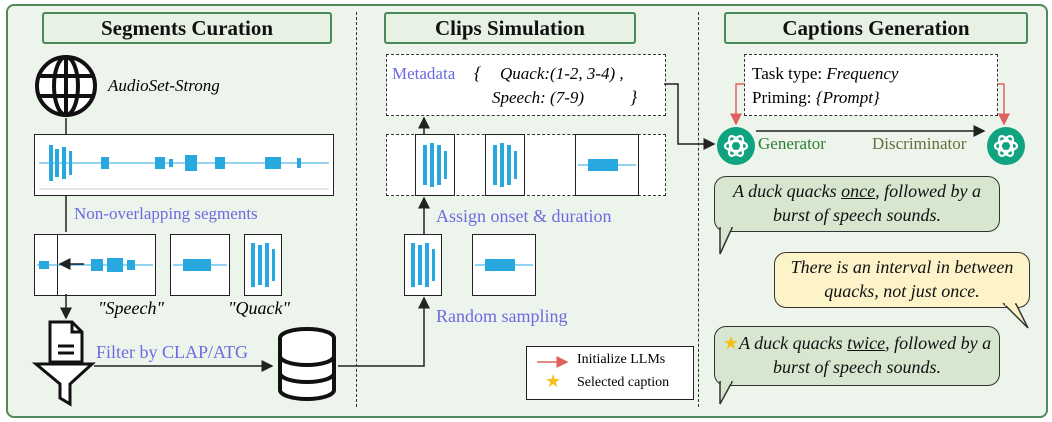 The image size is (1052, 422). I want to click on priming-label: Priming:, so click(782, 97).